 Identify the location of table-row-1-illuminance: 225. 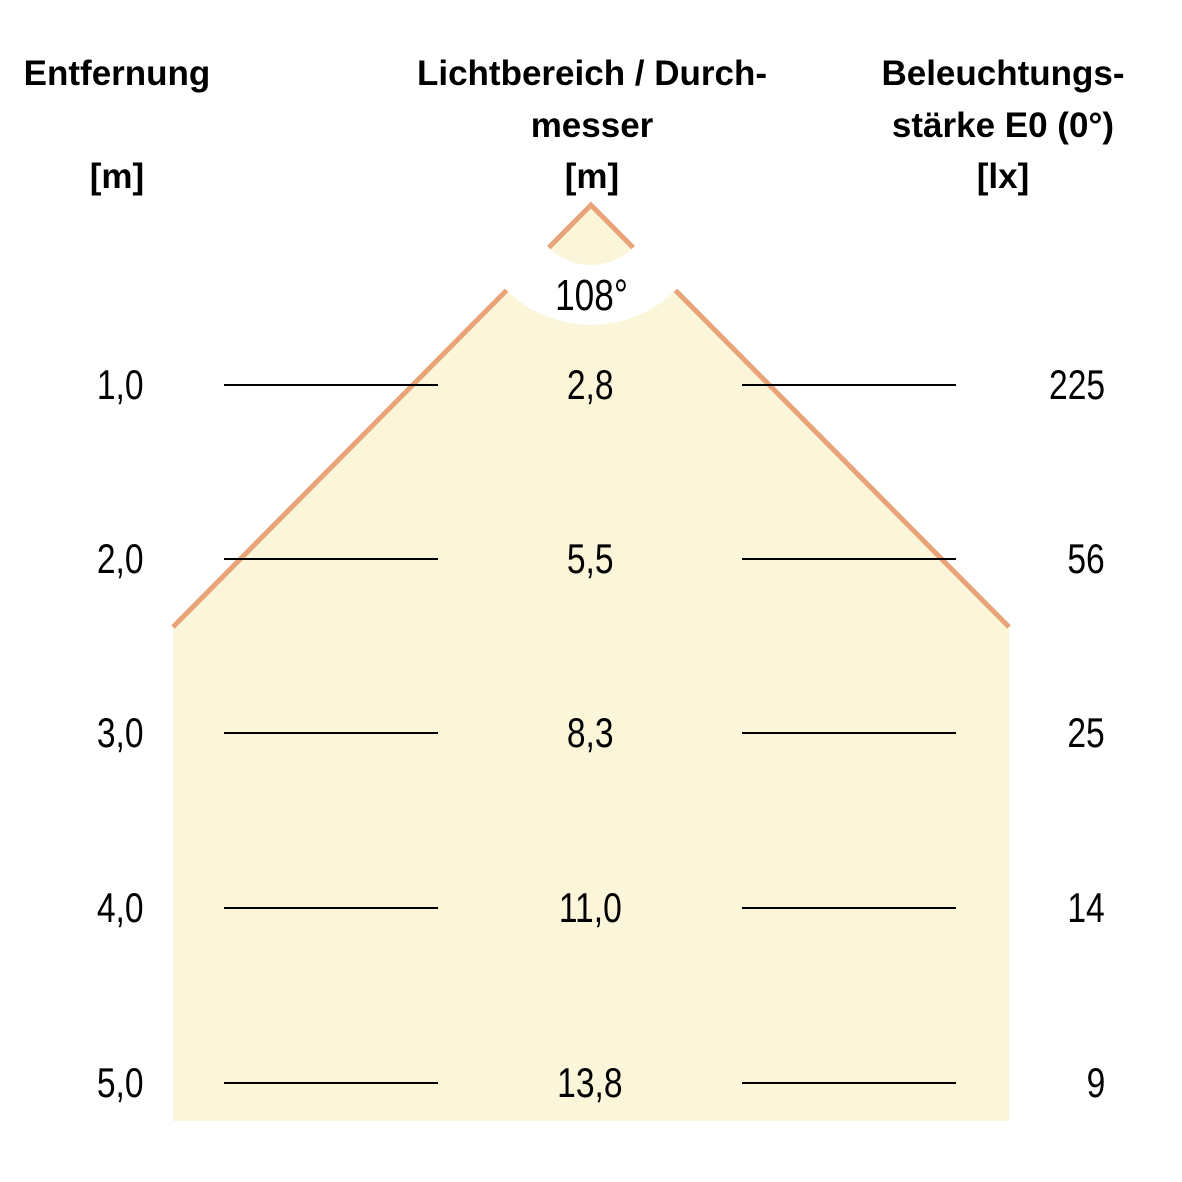
(1076, 384).